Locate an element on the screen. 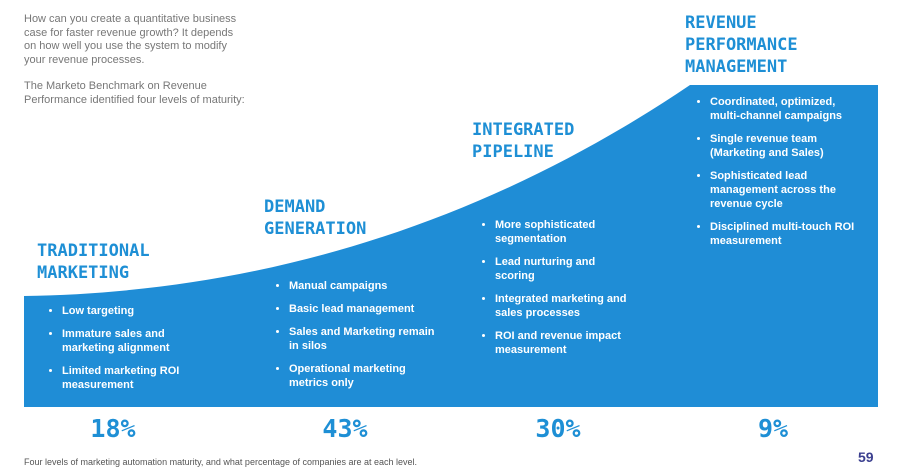 This screenshot has height=476, width=899. bullet: Operational marketing metrics only is located at coordinates (364, 376).